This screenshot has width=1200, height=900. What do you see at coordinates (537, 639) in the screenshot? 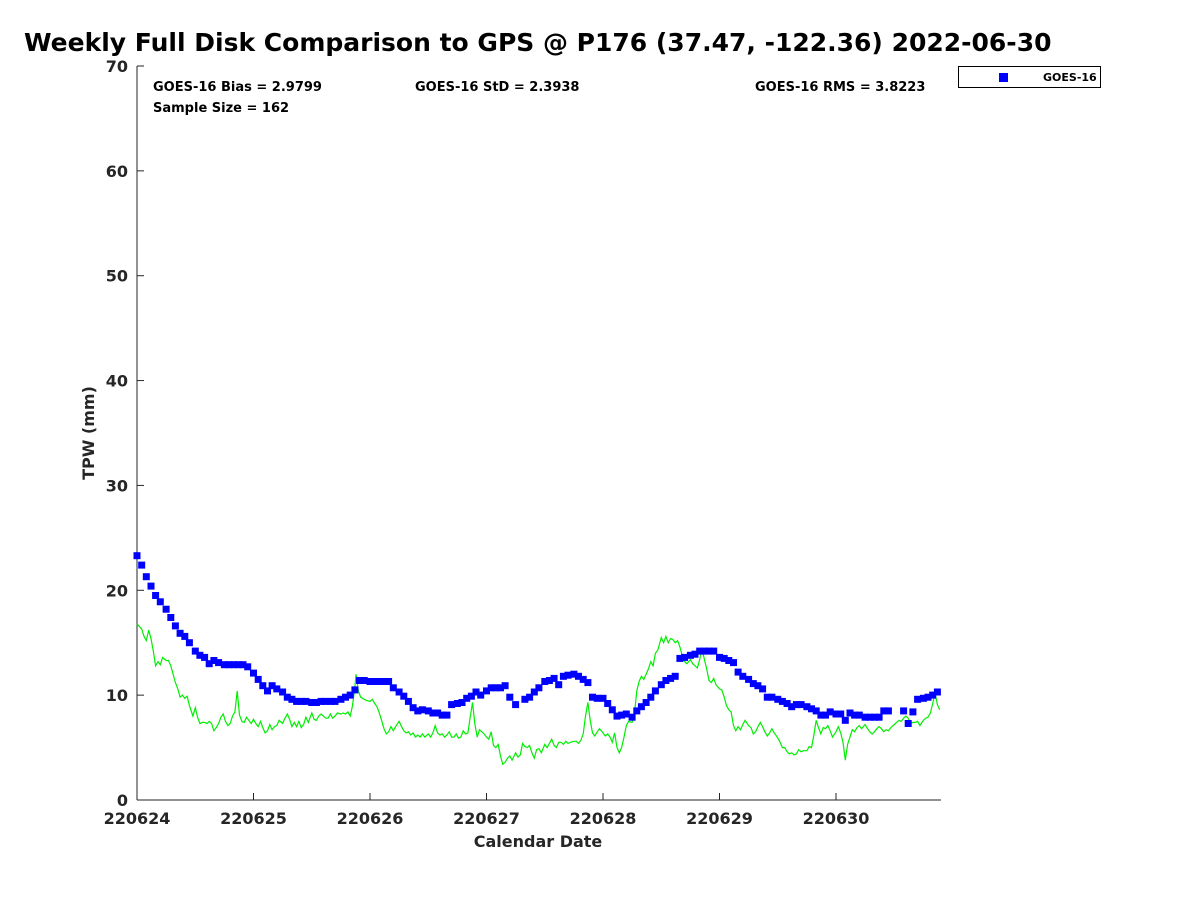
I see `goes16-marker-series` at bounding box center [537, 639].